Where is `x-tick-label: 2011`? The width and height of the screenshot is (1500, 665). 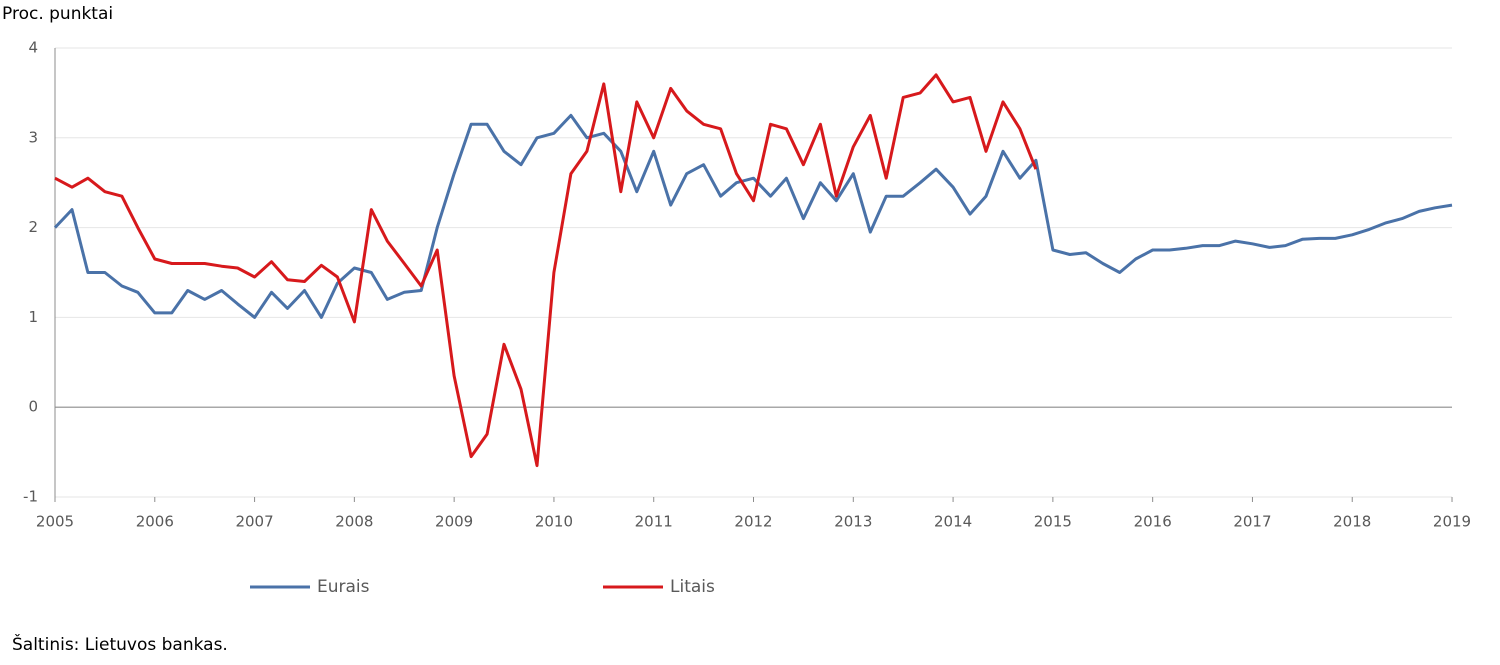
x-tick-label: 2011 is located at coordinates (654, 522).